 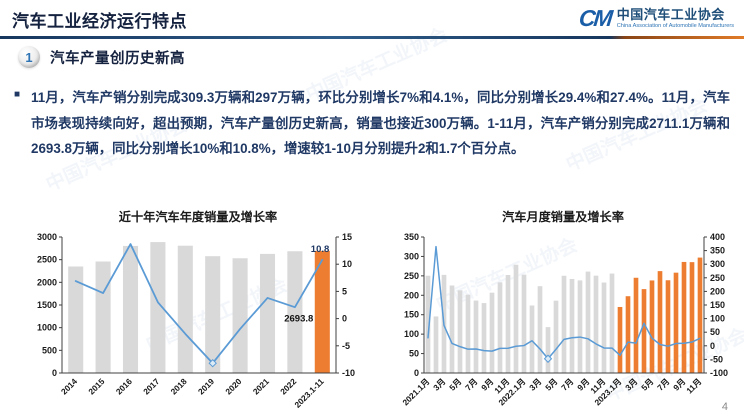 I want to click on svg-text: 3000, so click(x=47, y=237).